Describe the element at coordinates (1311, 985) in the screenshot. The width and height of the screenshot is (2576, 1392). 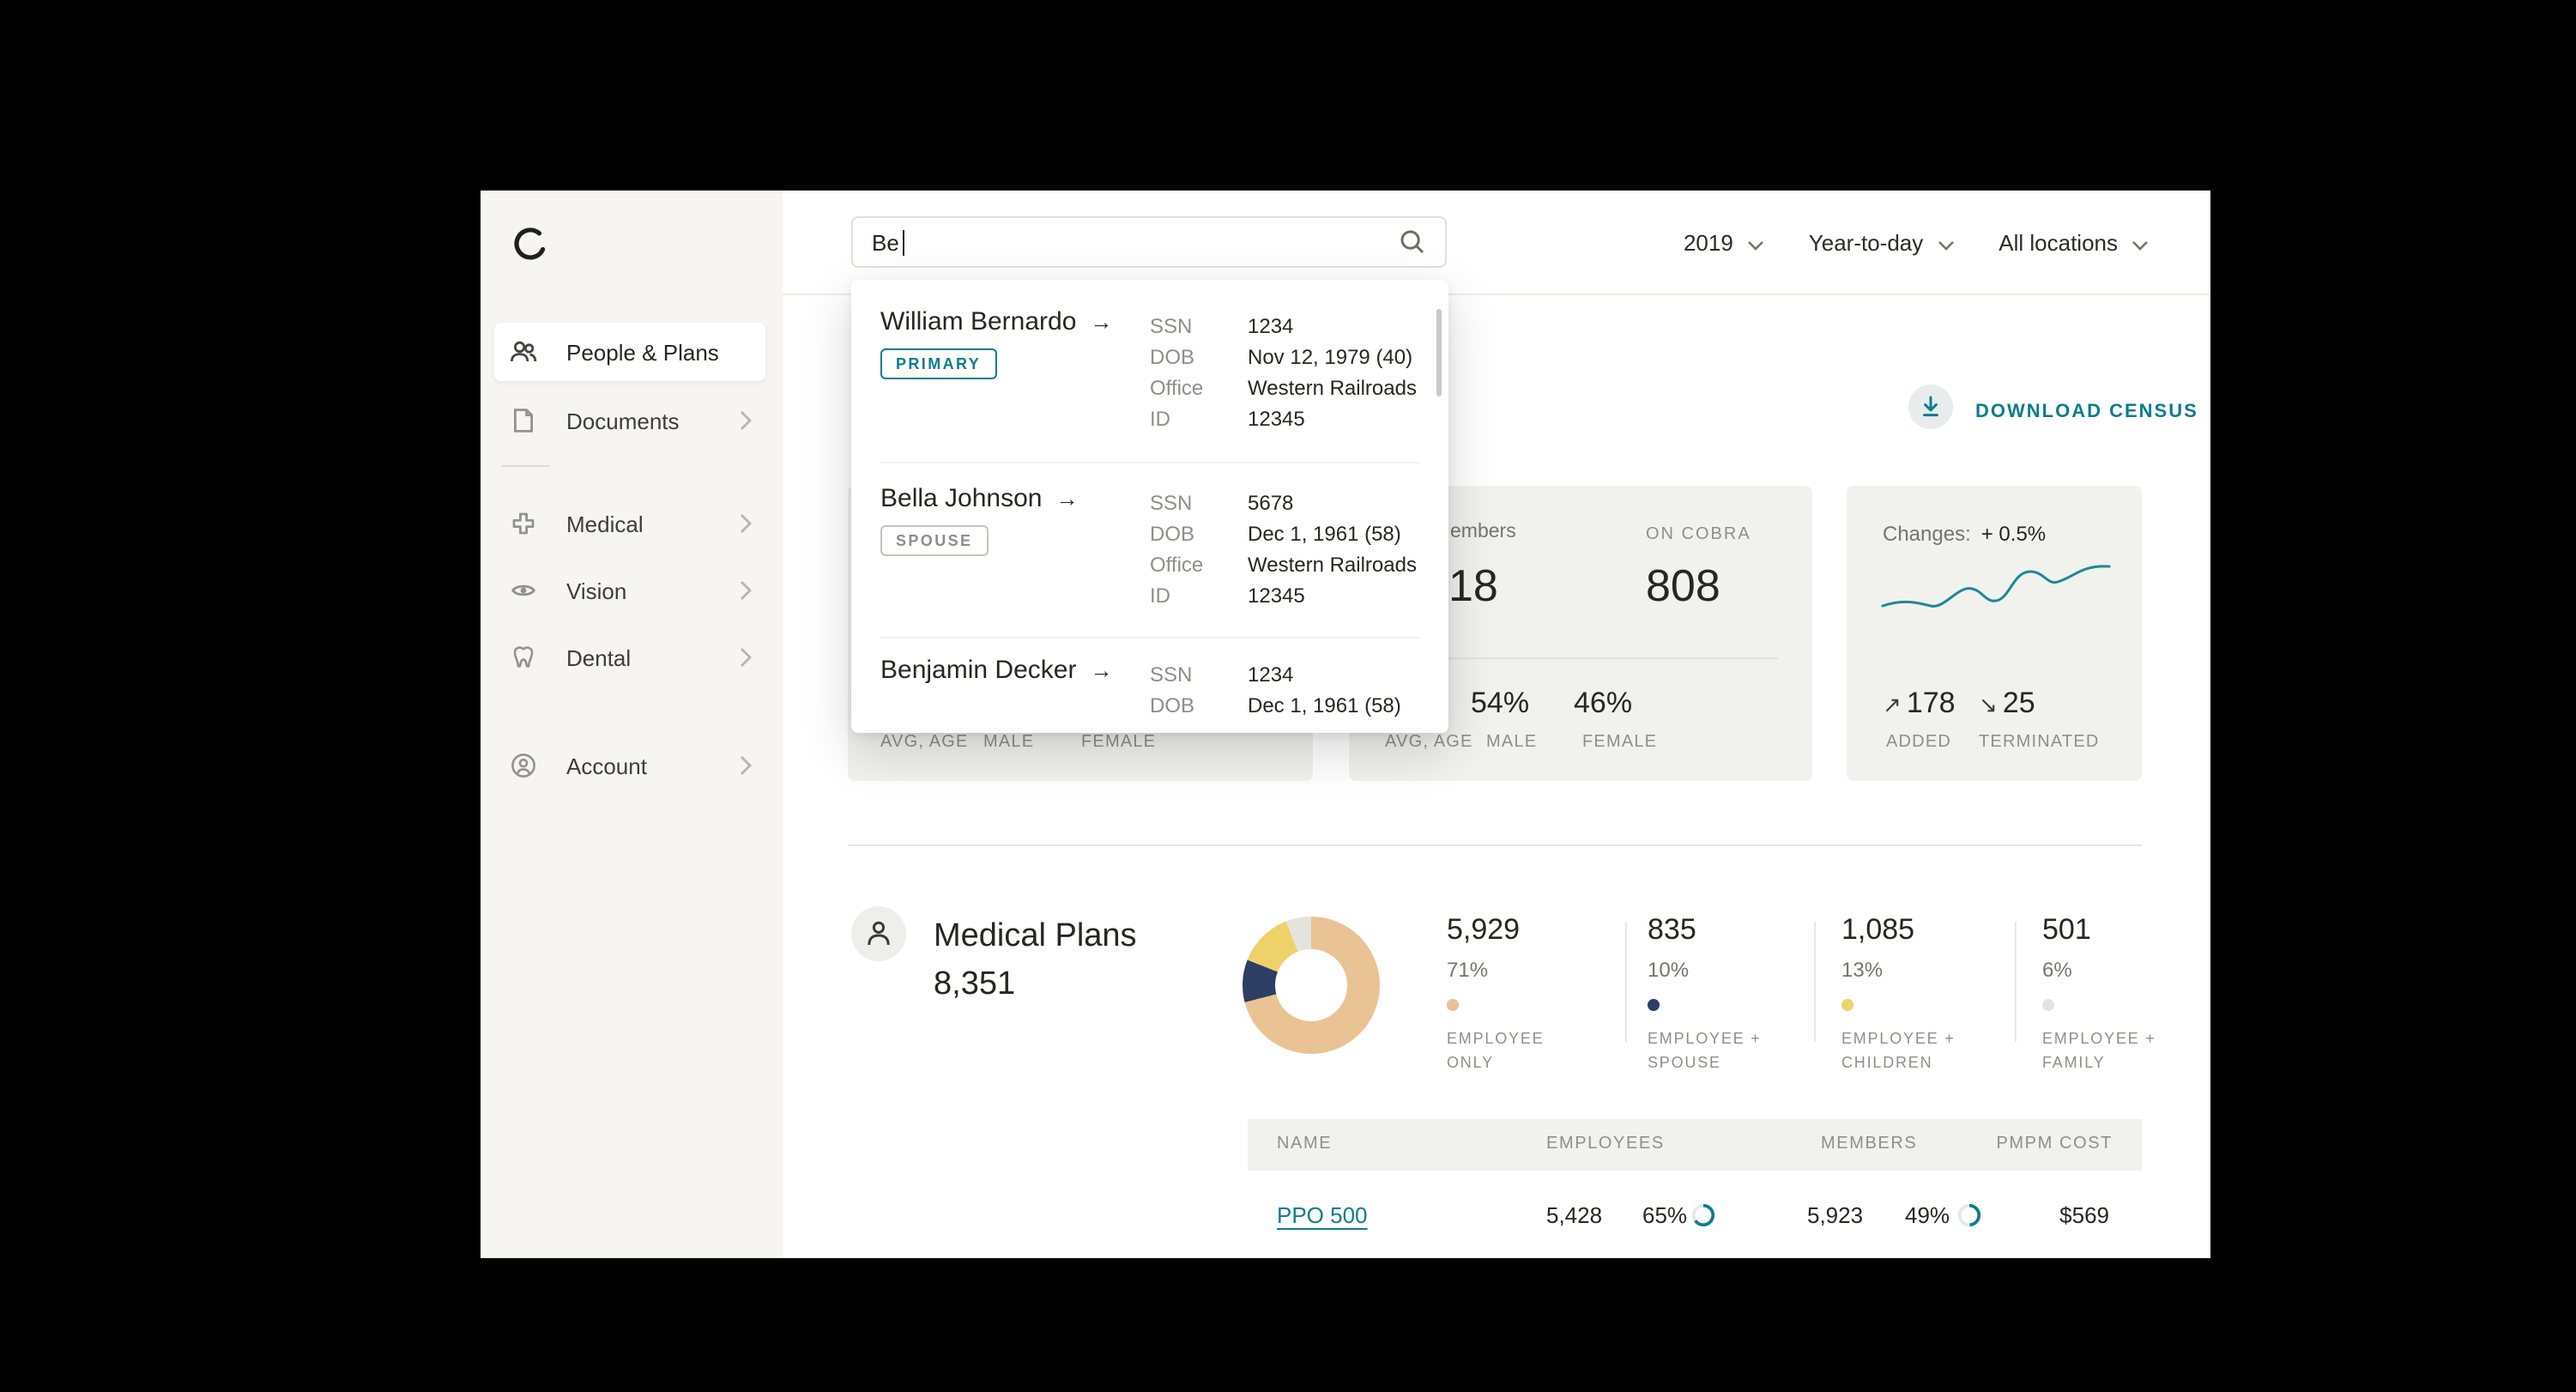
I see `medical-plans-donut` at that location.